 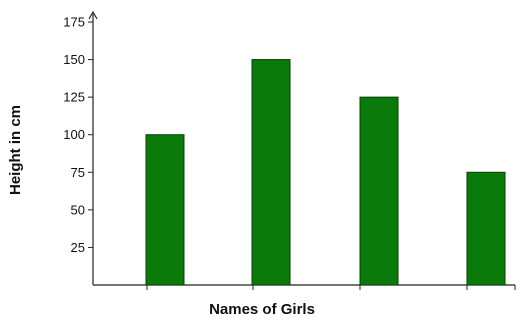 What do you see at coordinates (74, 22) in the screenshot?
I see `y-tick-label: 175` at bounding box center [74, 22].